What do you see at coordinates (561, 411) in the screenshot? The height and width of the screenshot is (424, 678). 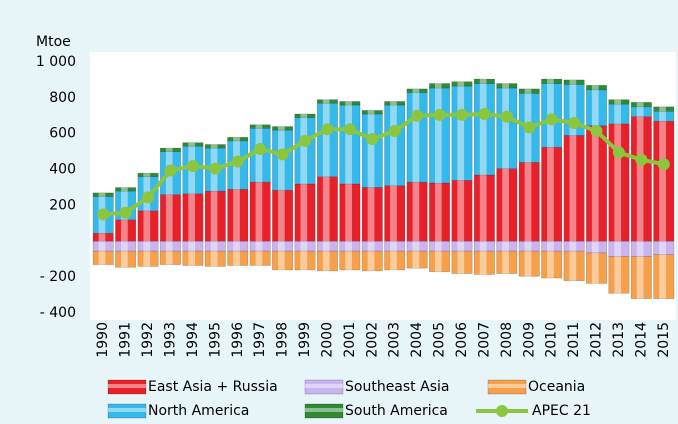 I see `legend-label: APEC 21` at bounding box center [561, 411].